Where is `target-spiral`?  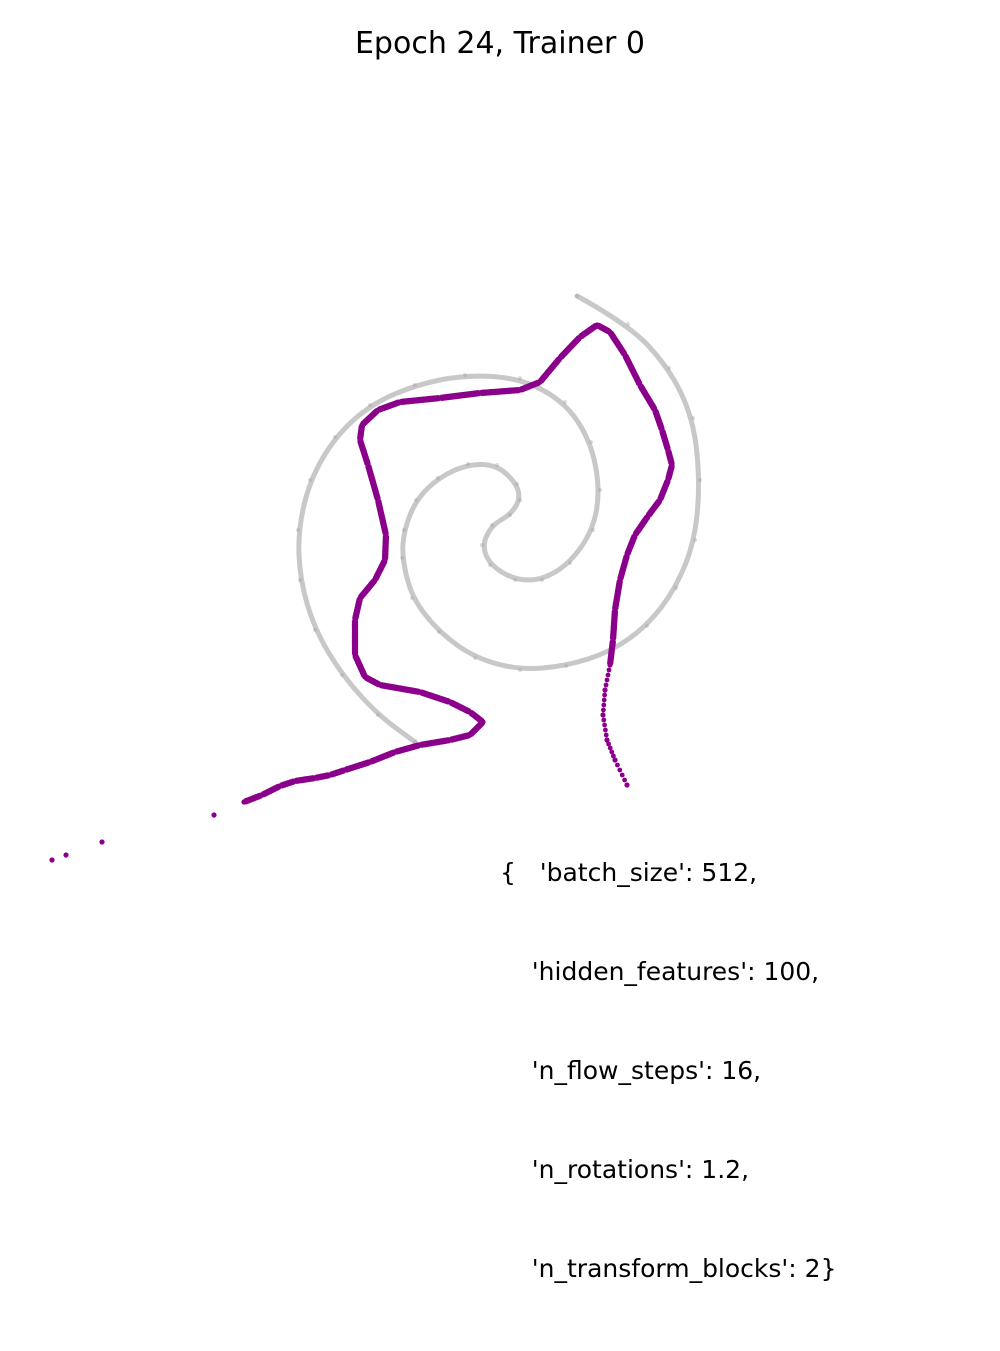
target-spiral is located at coordinates (499, 519).